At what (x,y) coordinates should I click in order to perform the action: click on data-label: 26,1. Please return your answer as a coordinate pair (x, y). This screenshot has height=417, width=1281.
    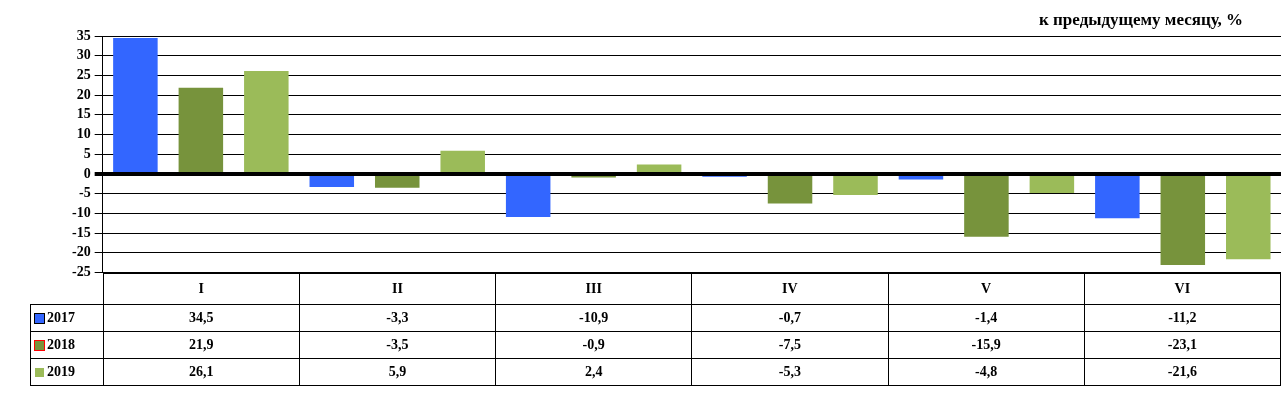
    Looking at the image, I should click on (201, 371).